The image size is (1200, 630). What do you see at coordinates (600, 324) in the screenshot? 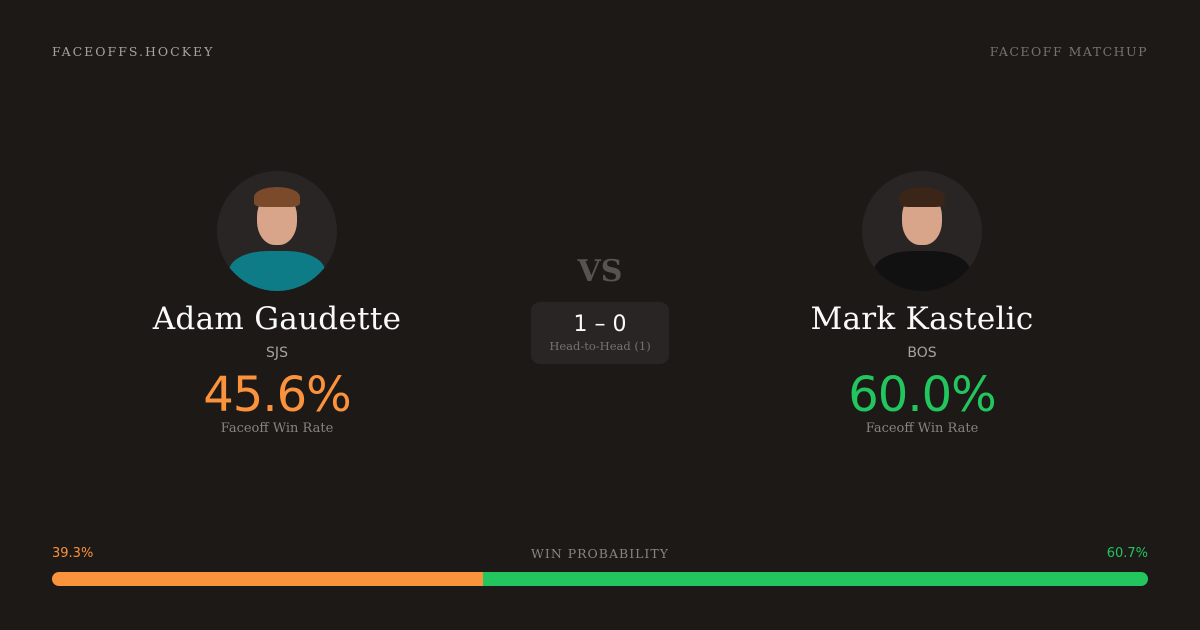
I see `h2h-score: 1 – 0` at bounding box center [600, 324].